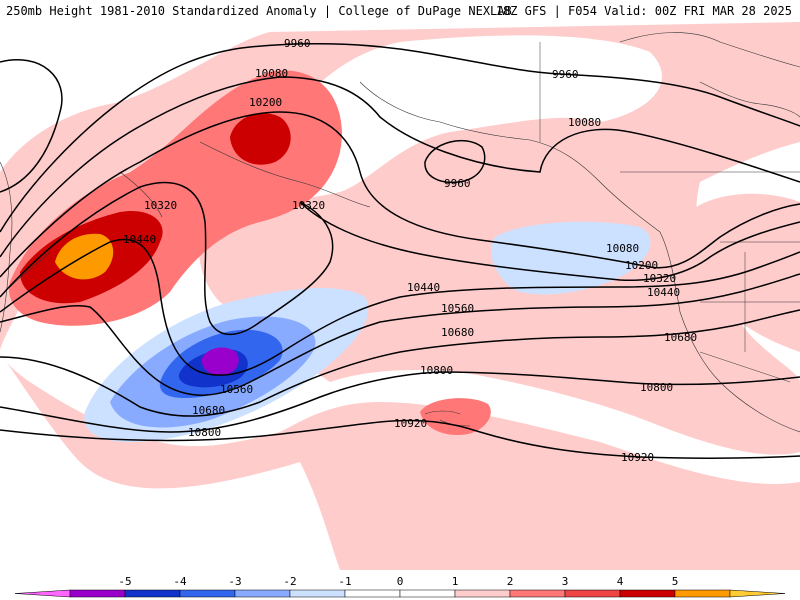 The width and height of the screenshot is (800, 600). I want to click on colorbar: -5 -4 -3 -2 -1 0 1 2 3 4 5, so click(400, 586).